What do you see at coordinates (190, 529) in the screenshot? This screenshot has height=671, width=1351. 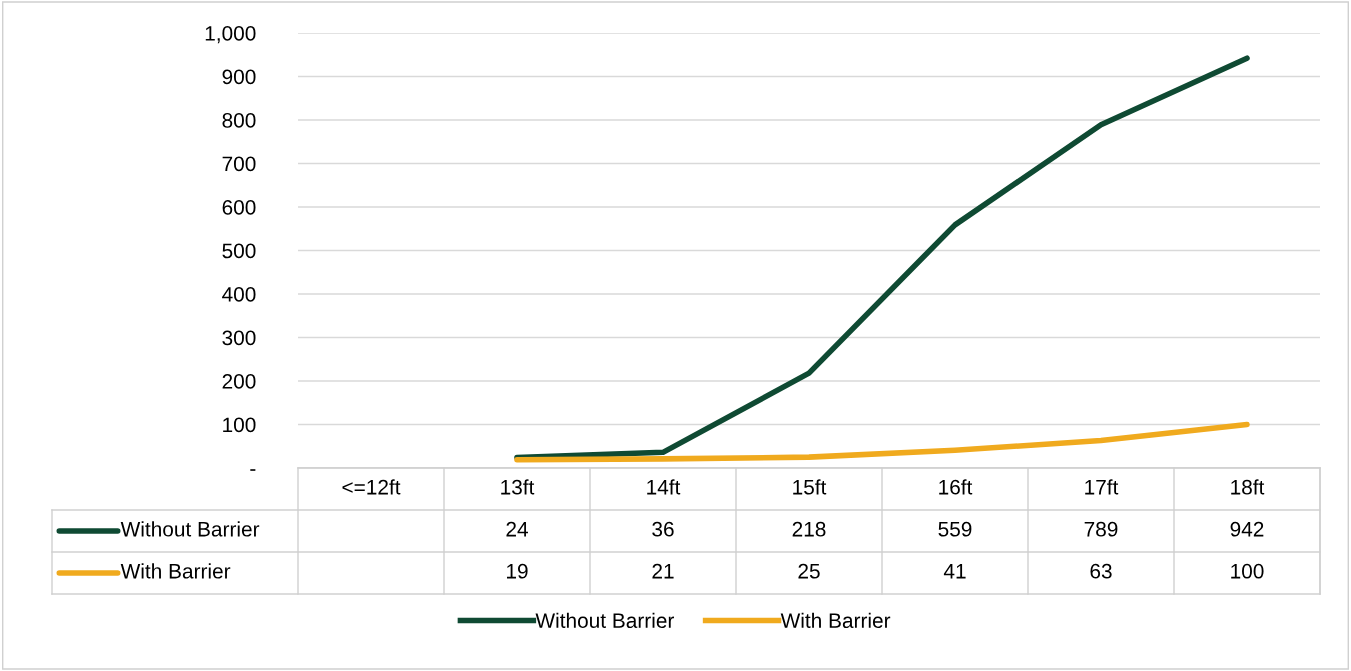 I see `text: Without Barrier` at bounding box center [190, 529].